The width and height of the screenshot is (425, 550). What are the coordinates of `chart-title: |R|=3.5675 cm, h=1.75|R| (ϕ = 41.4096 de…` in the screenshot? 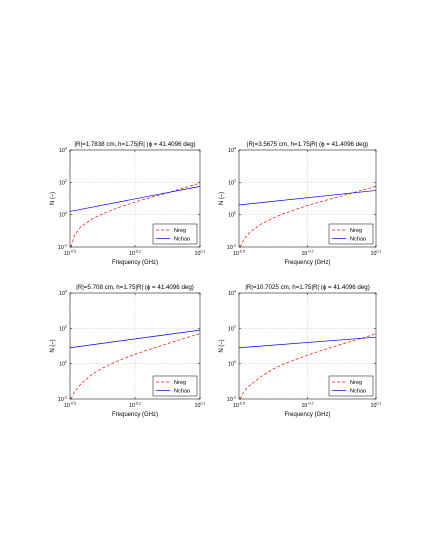 It's located at (307, 144).